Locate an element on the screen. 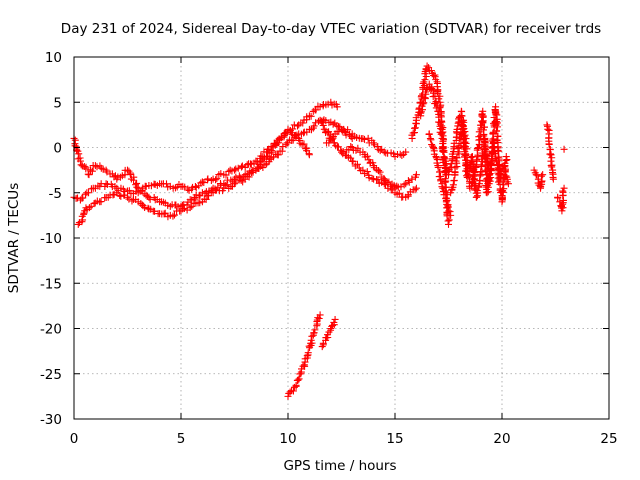 The image size is (640, 480). y-tick-label: -5 is located at coordinates (55, 194).